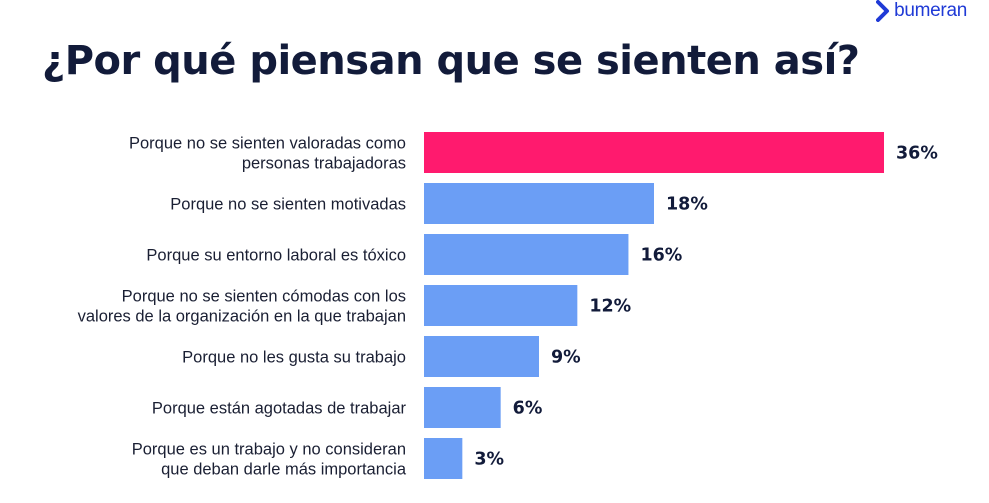  I want to click on category-label-line: personas trabajadoras, so click(324, 164).